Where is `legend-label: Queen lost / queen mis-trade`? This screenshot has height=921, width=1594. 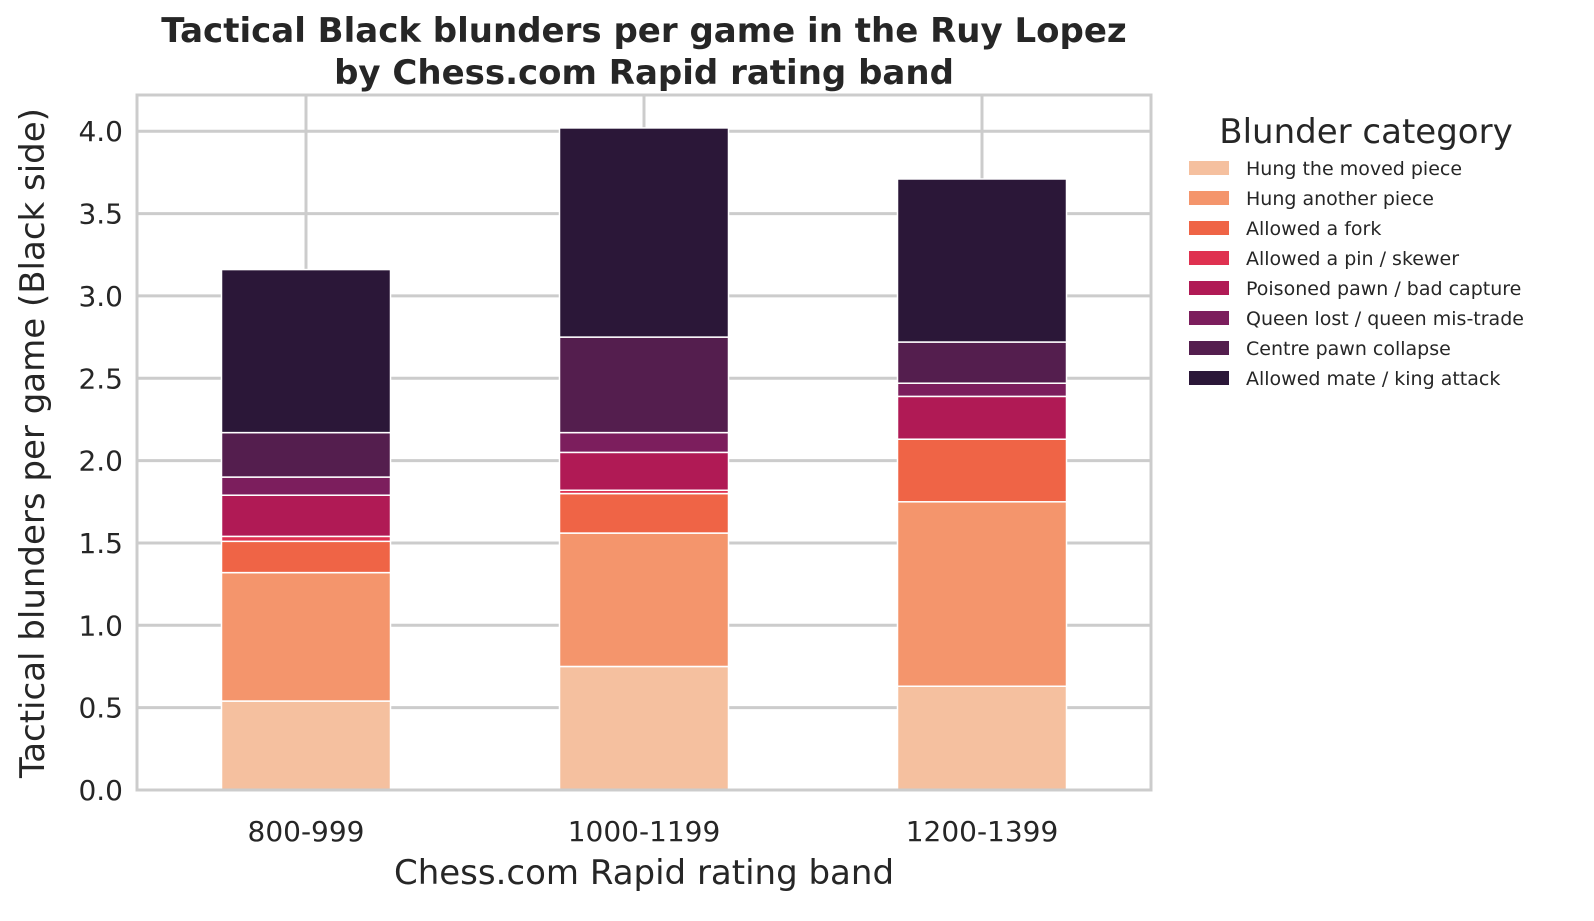 legend-label: Queen lost / queen mis-trade is located at coordinates (1385, 319).